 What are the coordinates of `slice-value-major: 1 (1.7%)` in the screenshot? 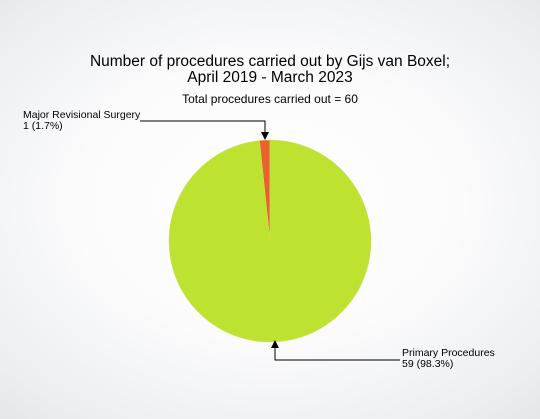 It's located at (43, 126).